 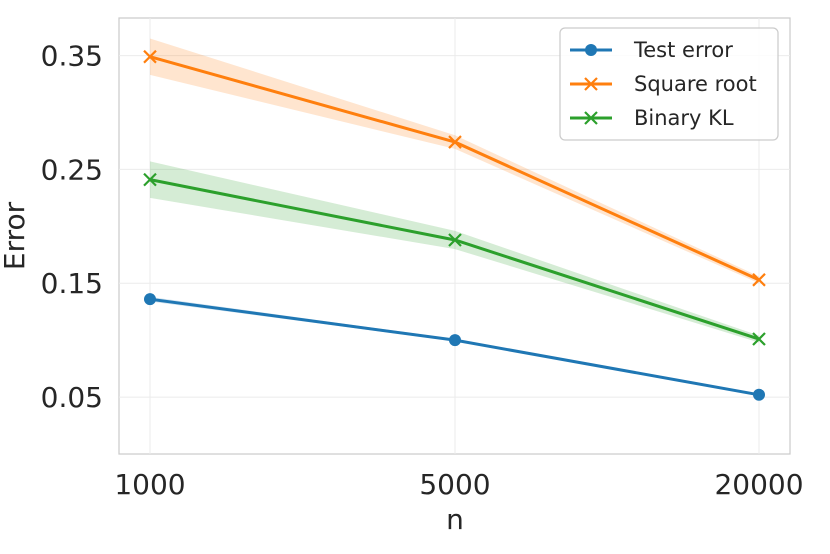 I want to click on legend-box, so click(x=669, y=84).